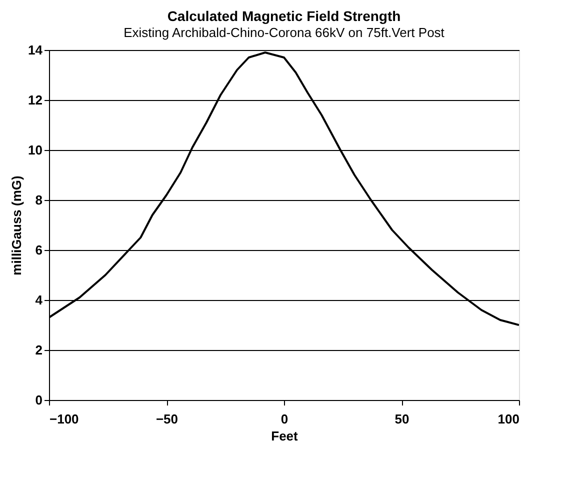  What do you see at coordinates (285, 436) in the screenshot?
I see `x-axis-title: Feet` at bounding box center [285, 436].